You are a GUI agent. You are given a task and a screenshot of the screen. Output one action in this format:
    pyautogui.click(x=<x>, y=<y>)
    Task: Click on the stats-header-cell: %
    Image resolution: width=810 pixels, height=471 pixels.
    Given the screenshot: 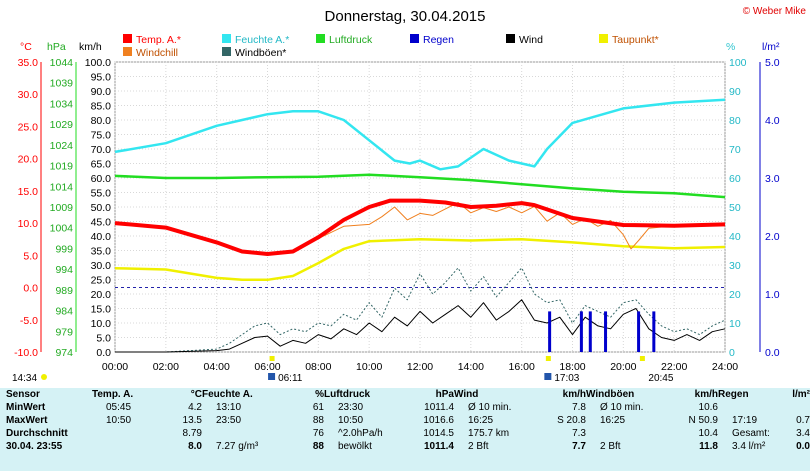 What is the action you would take?
    pyautogui.click(x=319, y=394)
    